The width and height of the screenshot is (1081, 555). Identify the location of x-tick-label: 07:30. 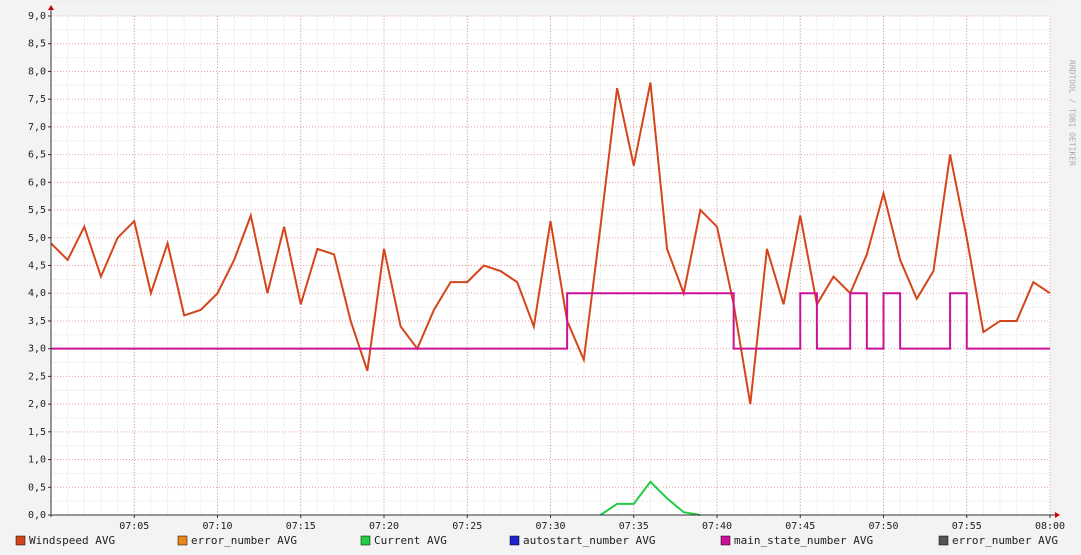
(550, 526).